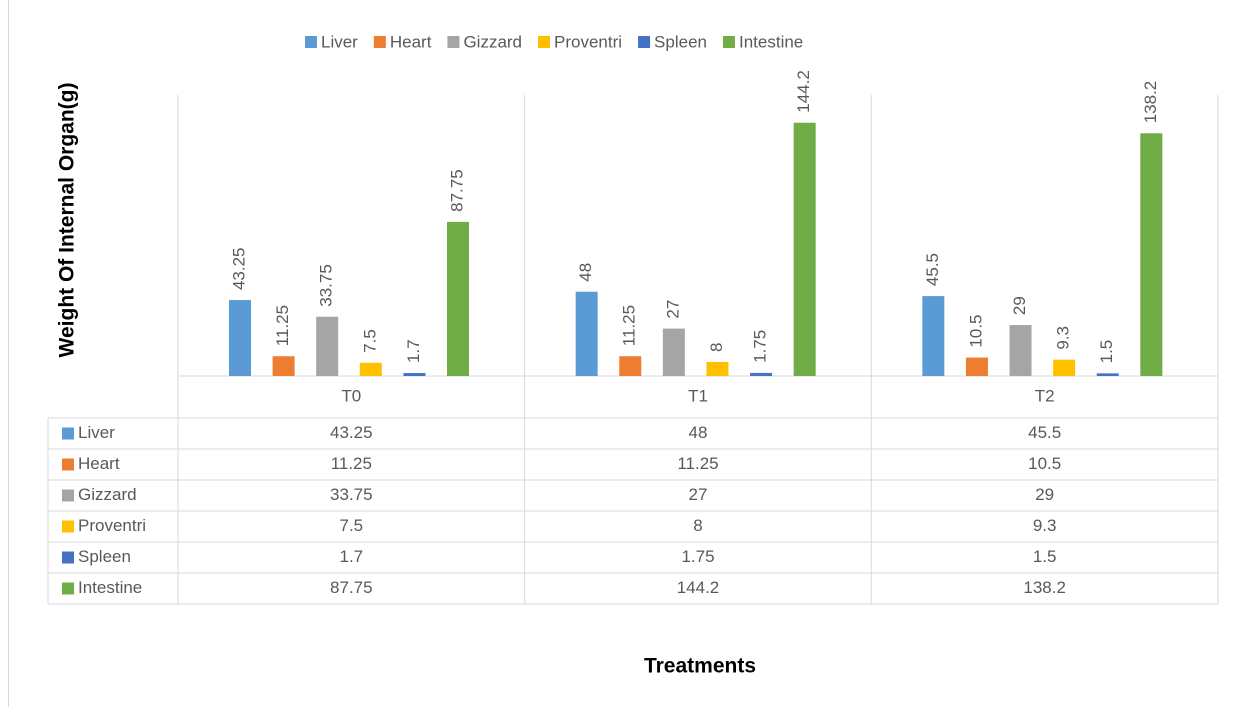 The height and width of the screenshot is (707, 1236). Describe the element at coordinates (99, 463) in the screenshot. I see `table-row-label: Heart` at that location.